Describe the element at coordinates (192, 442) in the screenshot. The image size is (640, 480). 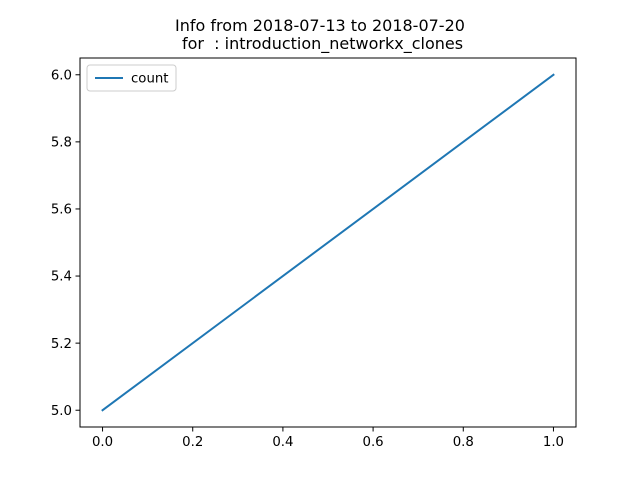
I see `x-tick-label: 0.2` at that location.